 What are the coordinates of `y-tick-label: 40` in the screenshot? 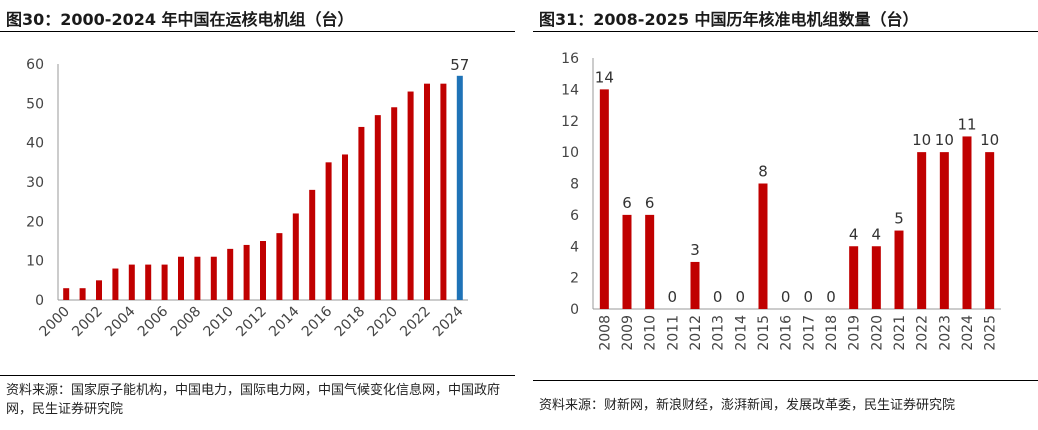 It's located at (35, 144).